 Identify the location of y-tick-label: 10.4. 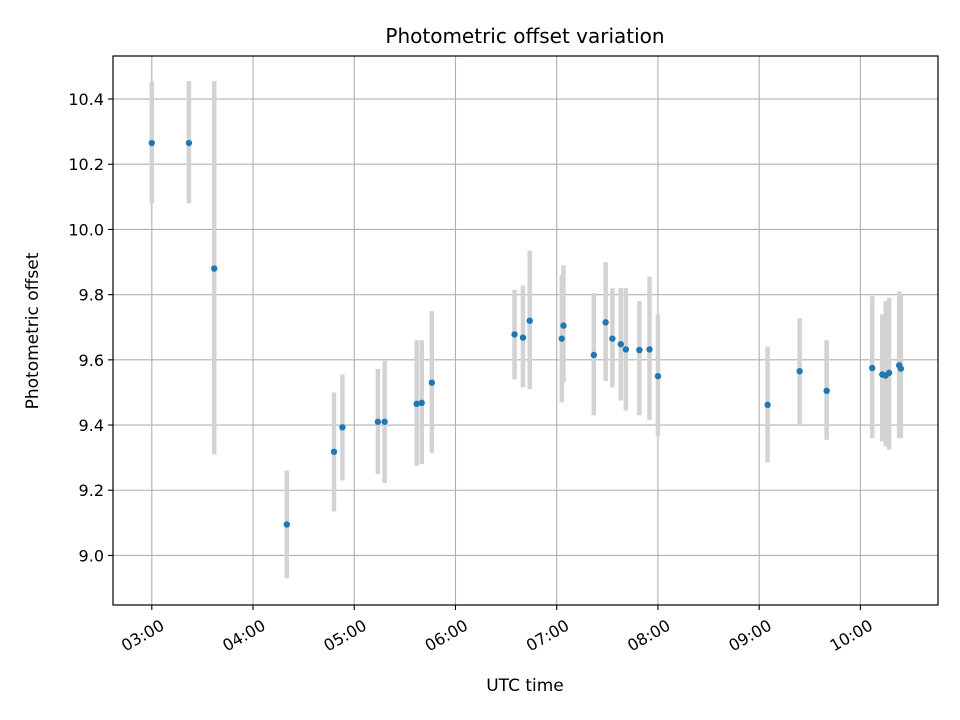
(86, 99).